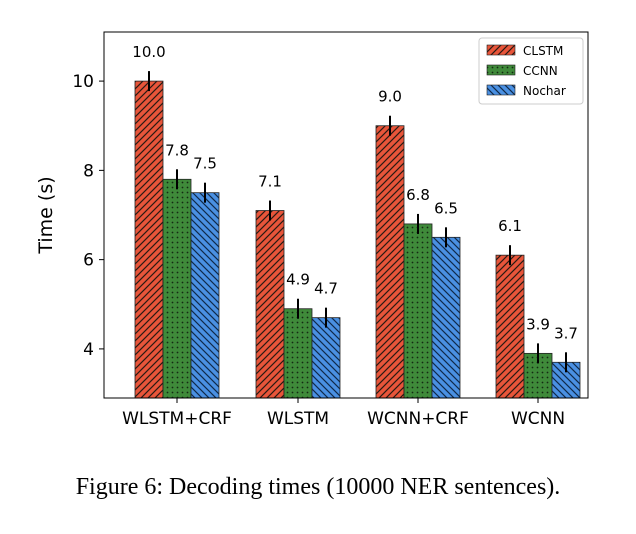 Image resolution: width=636 pixels, height=534 pixels. I want to click on y-axis-title: Time (s), so click(46, 215).